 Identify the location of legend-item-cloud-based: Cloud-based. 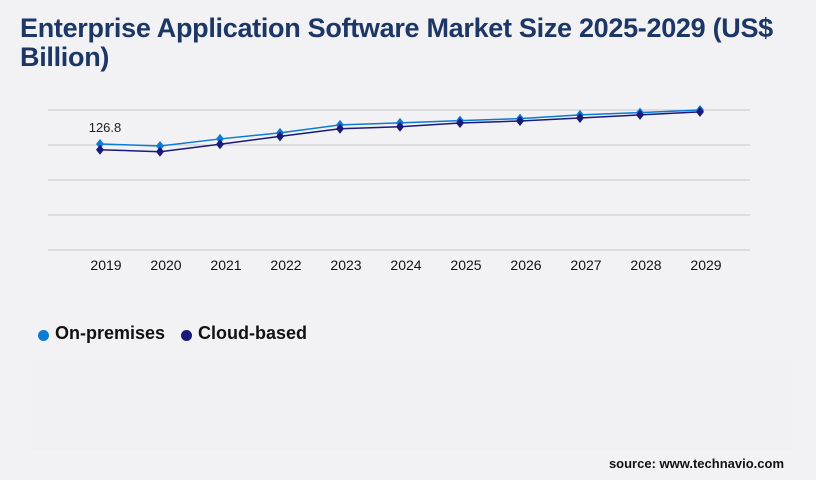
(244, 333).